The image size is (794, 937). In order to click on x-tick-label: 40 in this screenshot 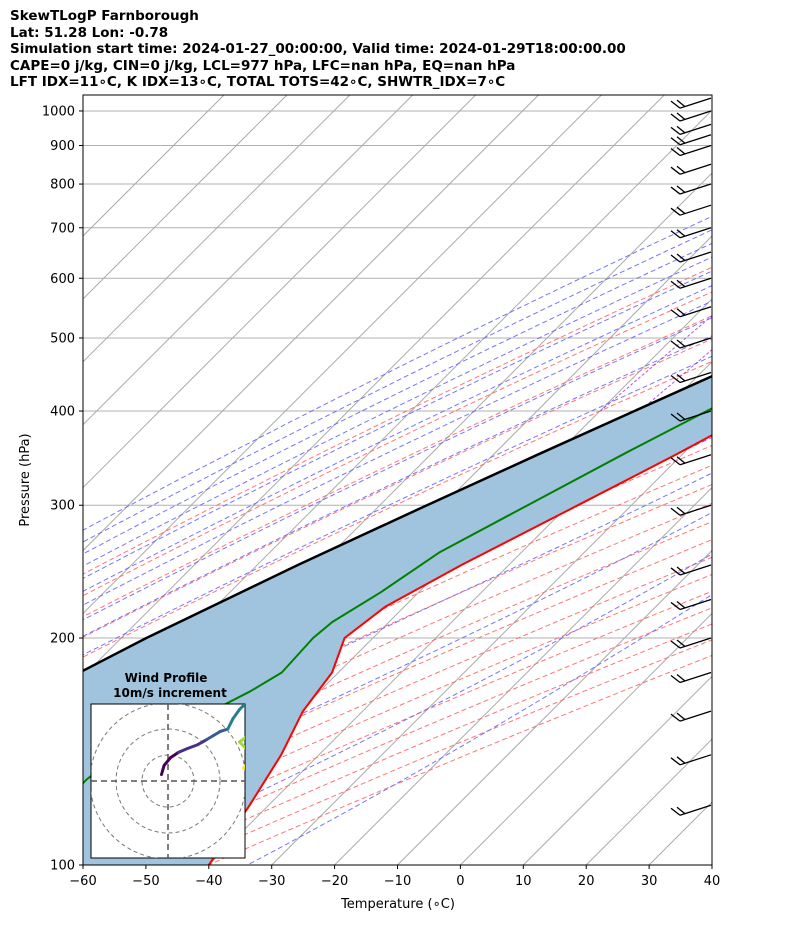, I will do `click(712, 881)`.